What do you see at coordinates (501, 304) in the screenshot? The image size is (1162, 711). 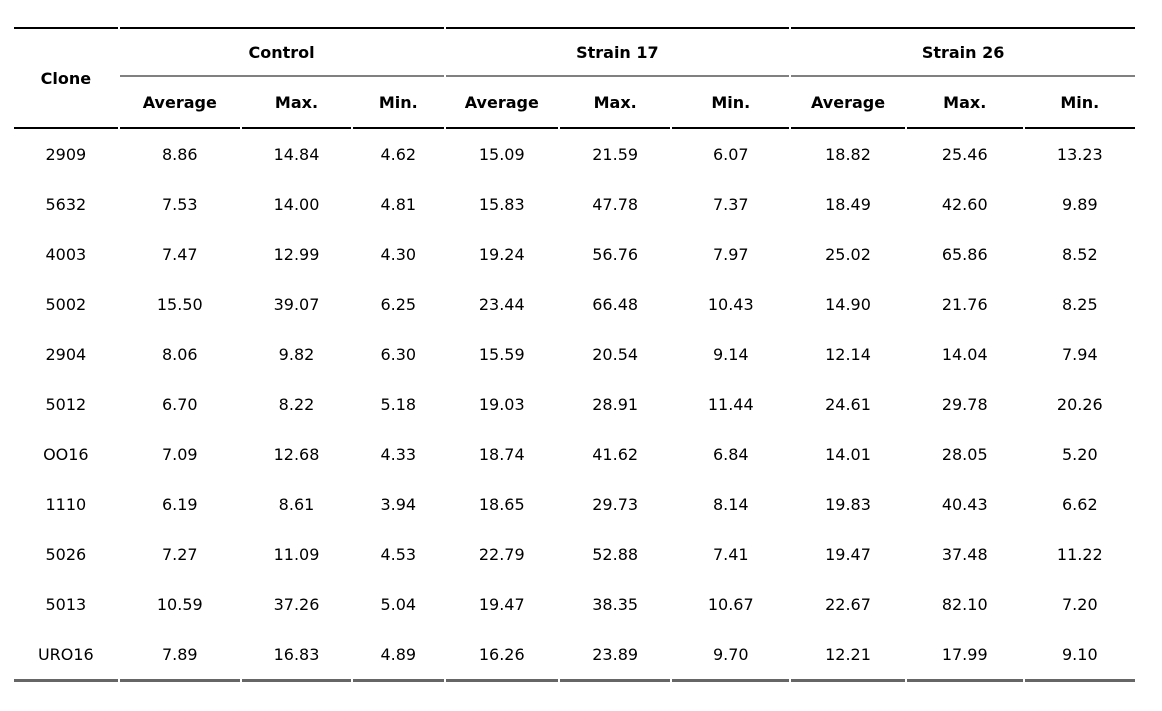 I see `value-cell: 23.44` at bounding box center [501, 304].